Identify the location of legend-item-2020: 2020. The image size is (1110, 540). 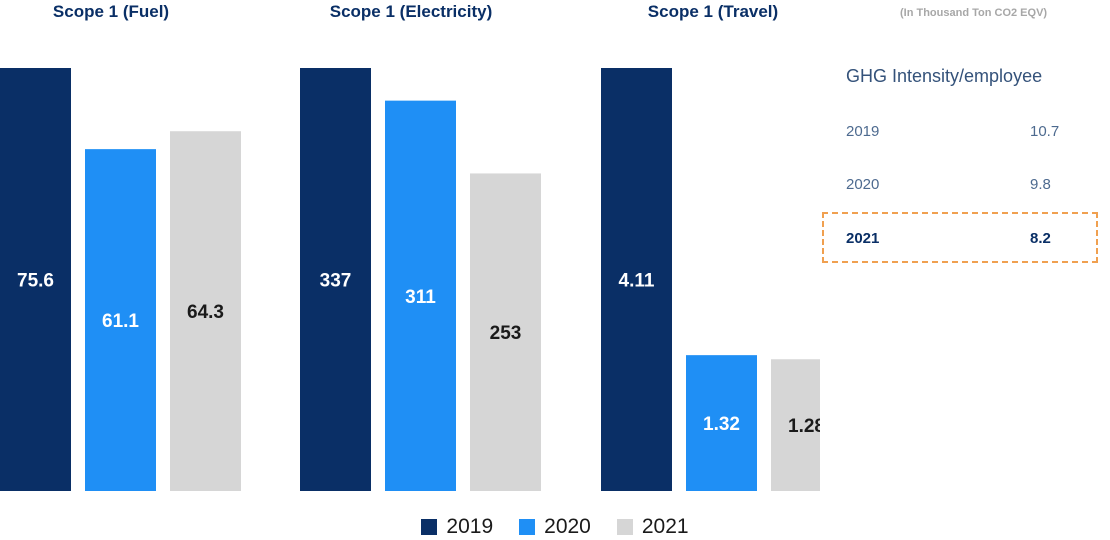
(555, 527).